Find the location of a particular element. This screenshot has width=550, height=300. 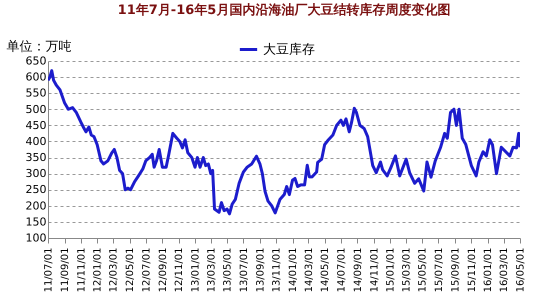

y-tick-label: 250 is located at coordinates (36, 189).